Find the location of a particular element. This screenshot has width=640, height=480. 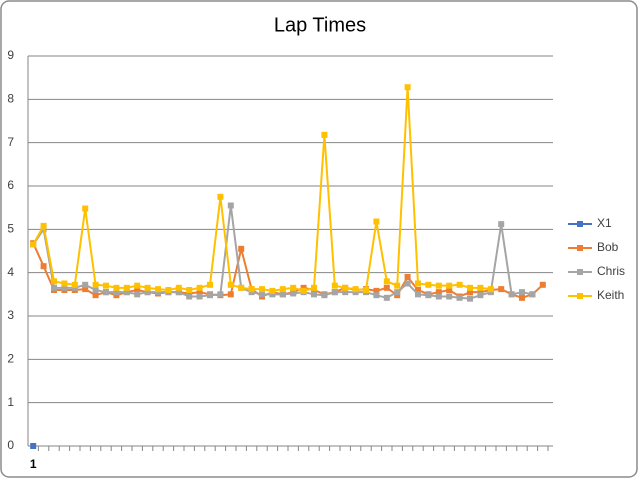

x-tick-label: 1 is located at coordinates (33, 464).